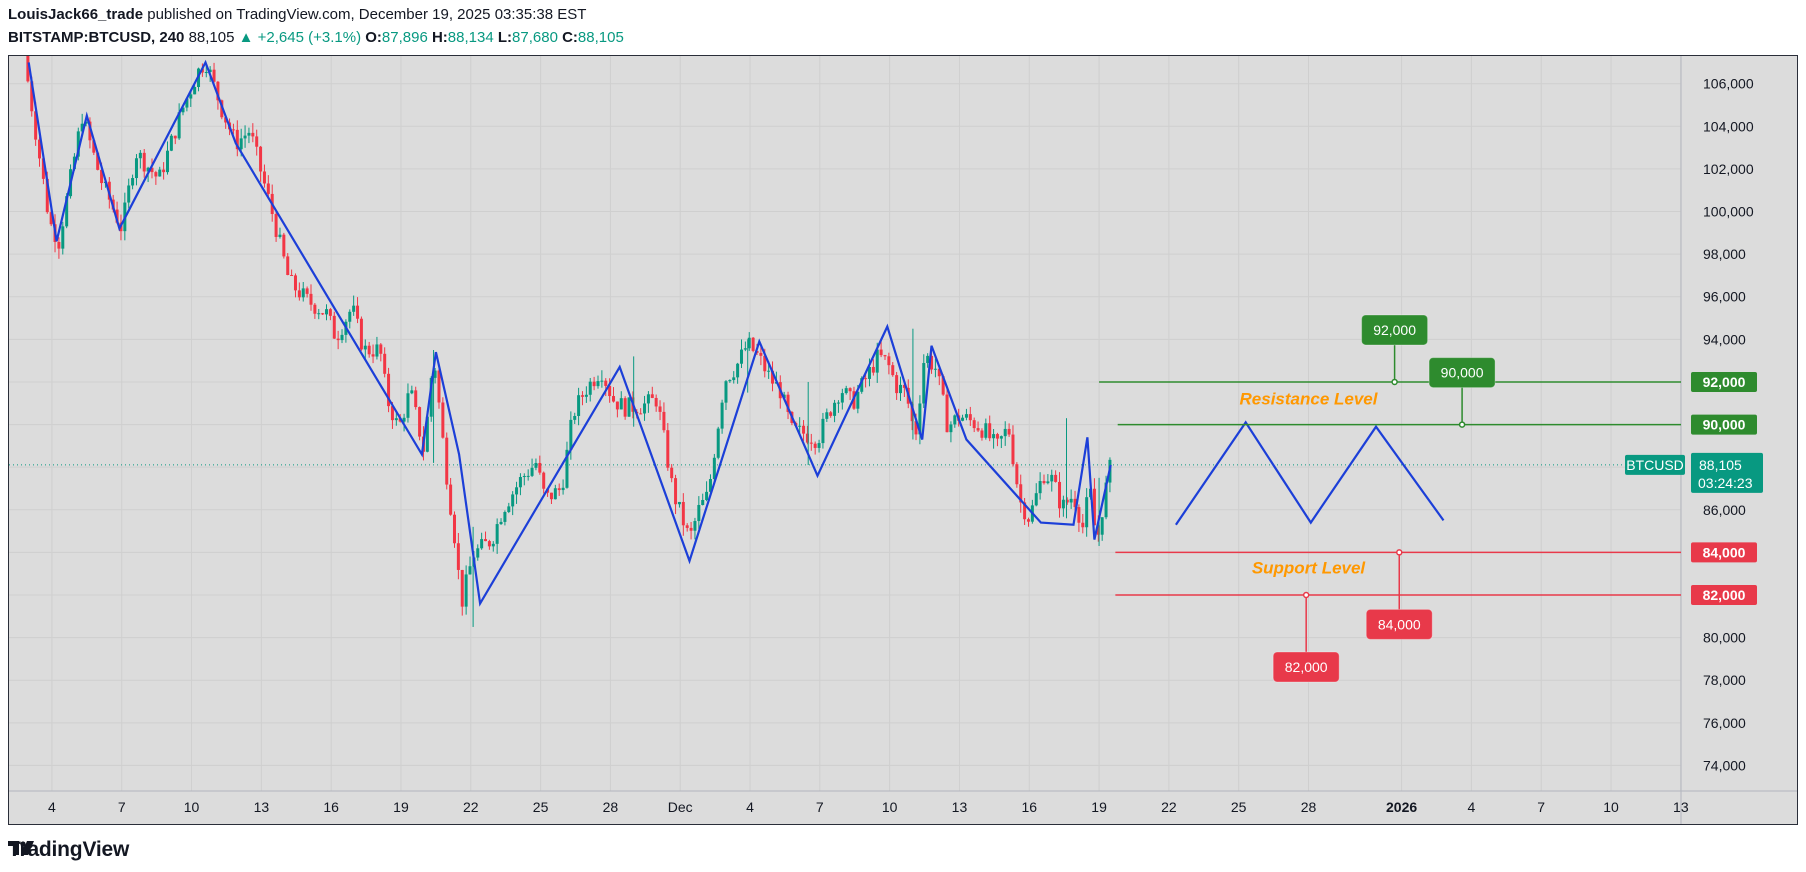  Describe the element at coordinates (211, 37) in the screenshot. I see `last-price: 88,105` at that location.